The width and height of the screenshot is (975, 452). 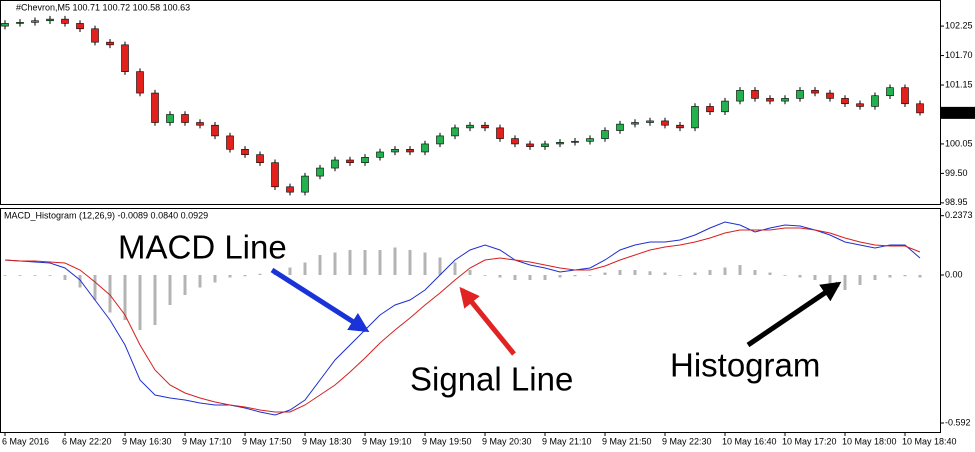 What do you see at coordinates (809, 441) in the screenshot?
I see `x-tick-label: 10 May 17:20` at bounding box center [809, 441].